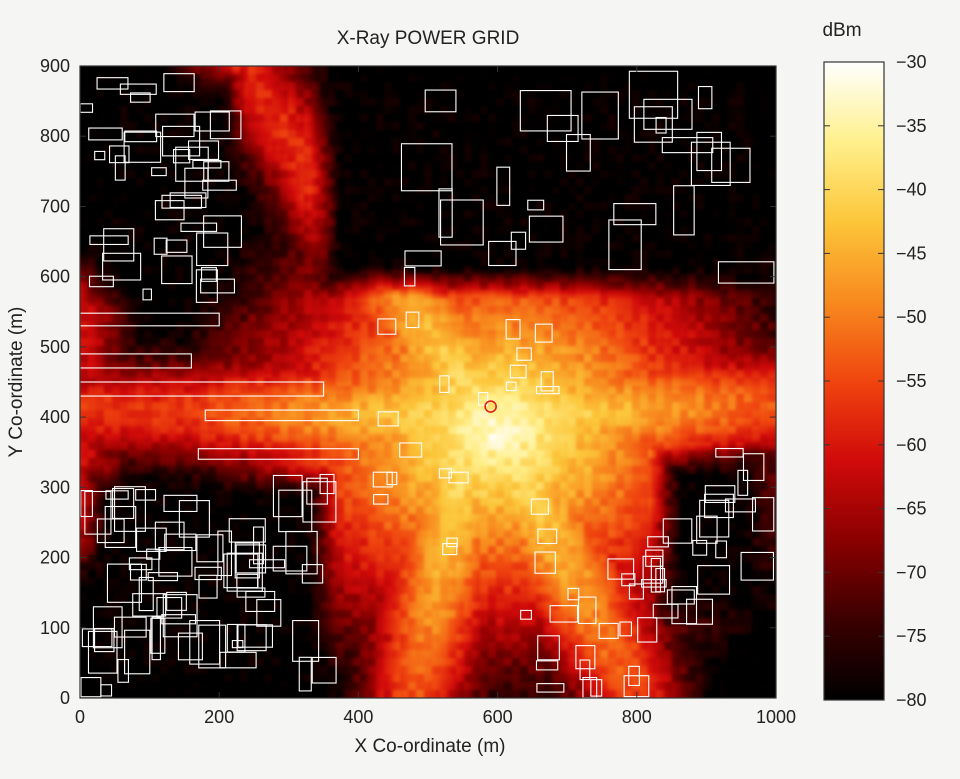 The image size is (960, 779). I want to click on y-tick-label: 600, so click(55, 277).